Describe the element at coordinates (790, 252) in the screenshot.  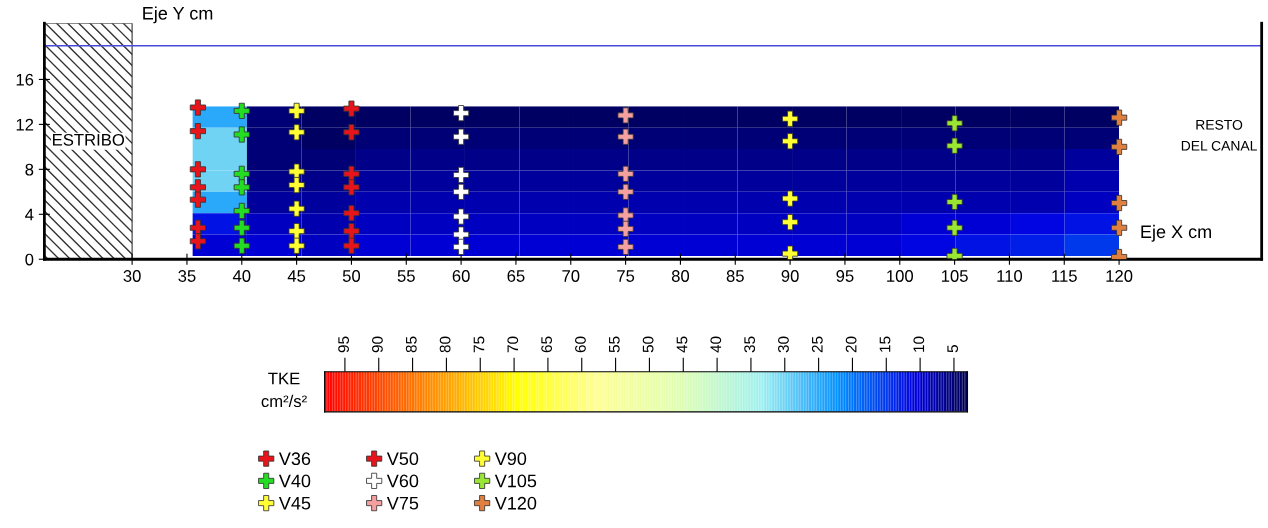
I see `point` at that location.